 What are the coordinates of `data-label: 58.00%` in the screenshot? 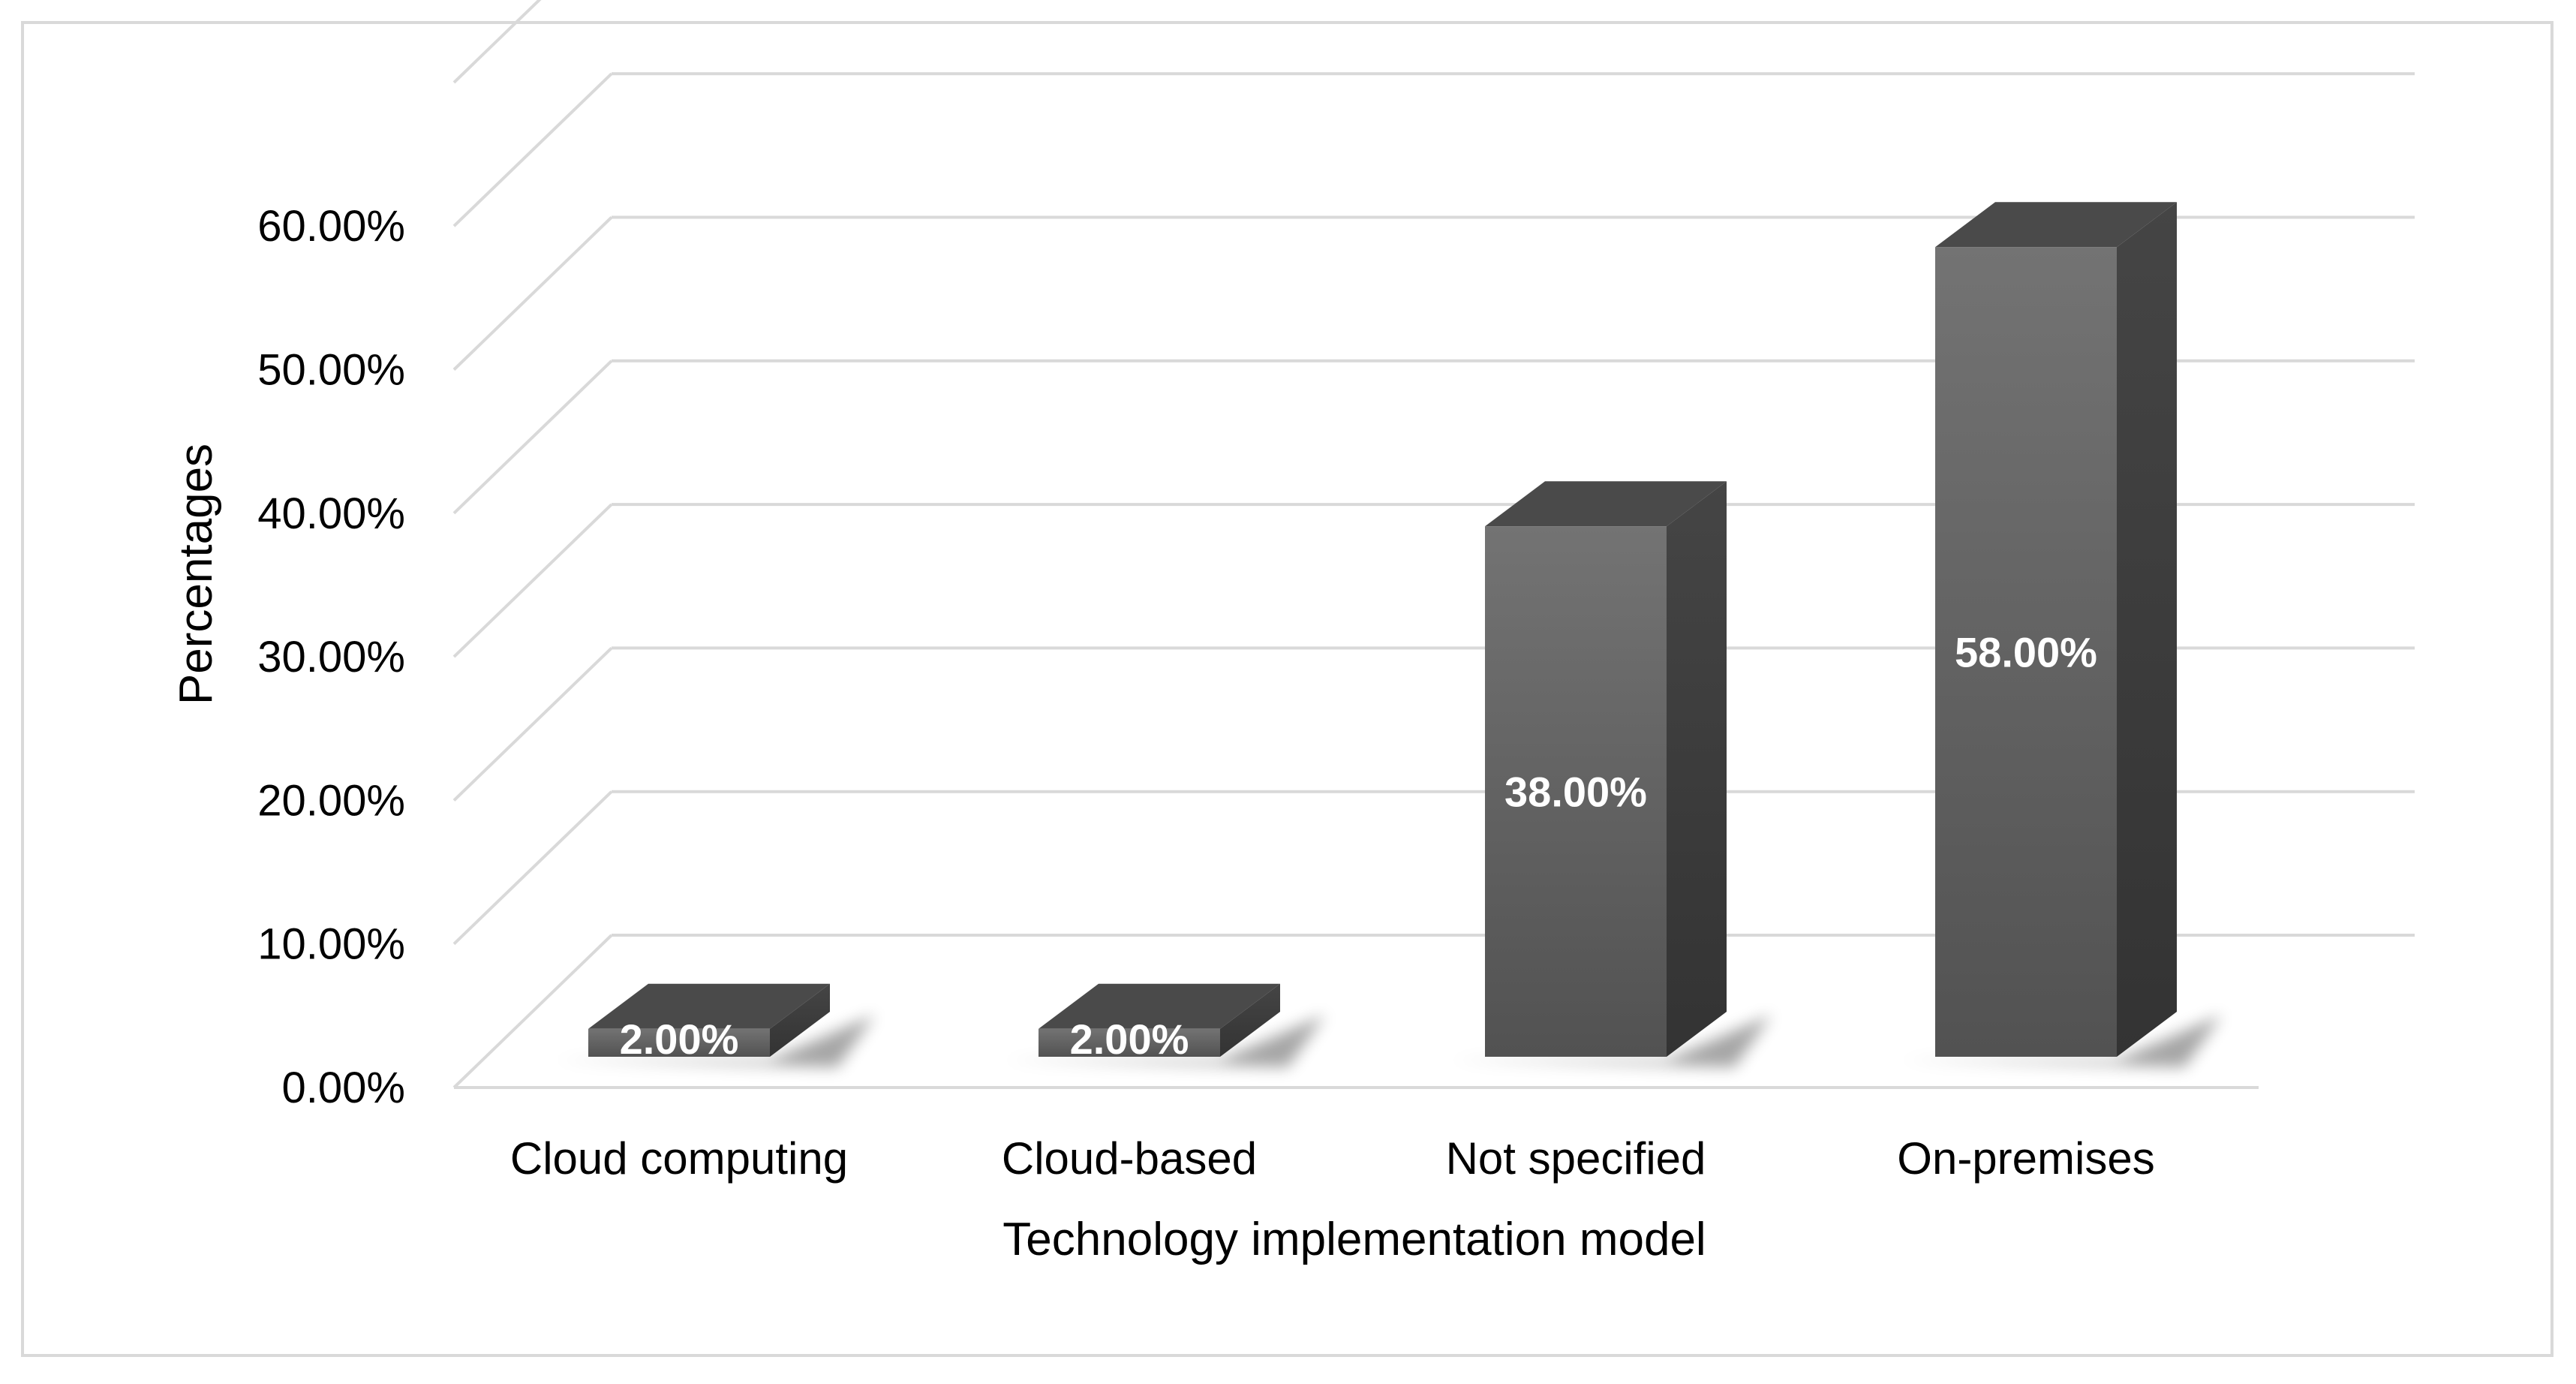 It's located at (2026, 652).